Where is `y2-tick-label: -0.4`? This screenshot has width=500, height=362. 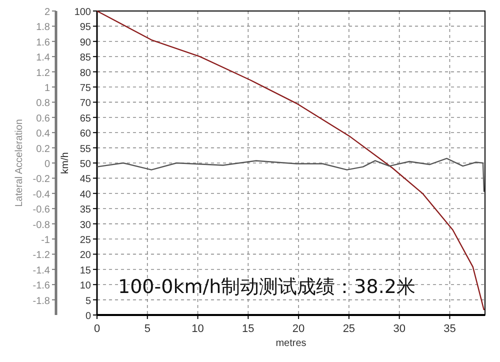 y2-tick-label: -0.4 is located at coordinates (41, 194).